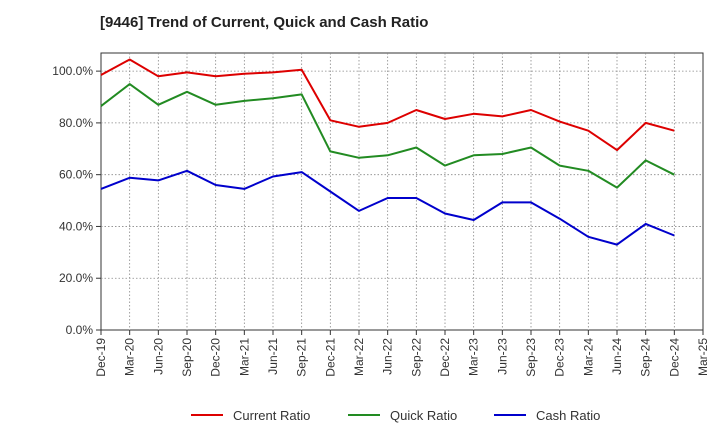  I want to click on x-tick-label: Mar-25, so click(703, 357).